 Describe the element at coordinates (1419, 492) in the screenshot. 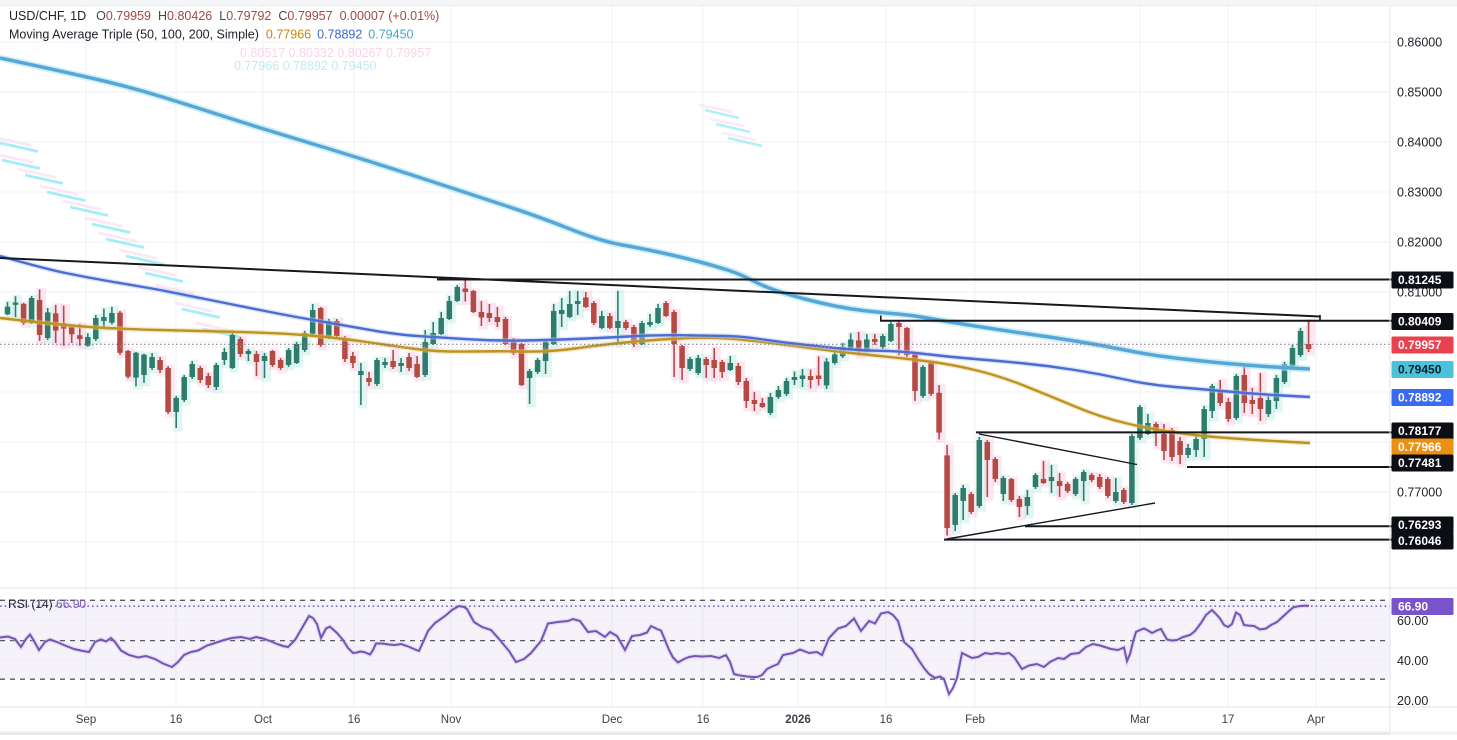

I see `svg-text: 0.77000` at that location.